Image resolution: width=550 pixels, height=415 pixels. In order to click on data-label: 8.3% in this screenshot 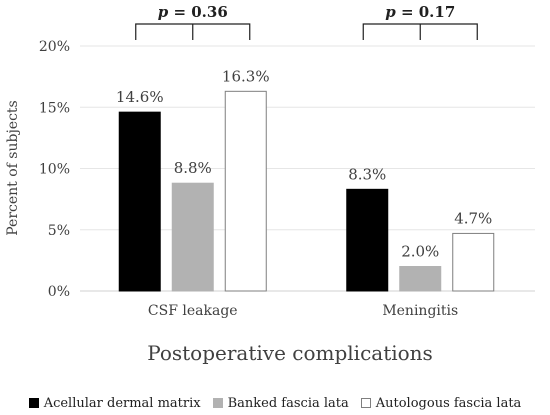, I will do `click(367, 174)`.